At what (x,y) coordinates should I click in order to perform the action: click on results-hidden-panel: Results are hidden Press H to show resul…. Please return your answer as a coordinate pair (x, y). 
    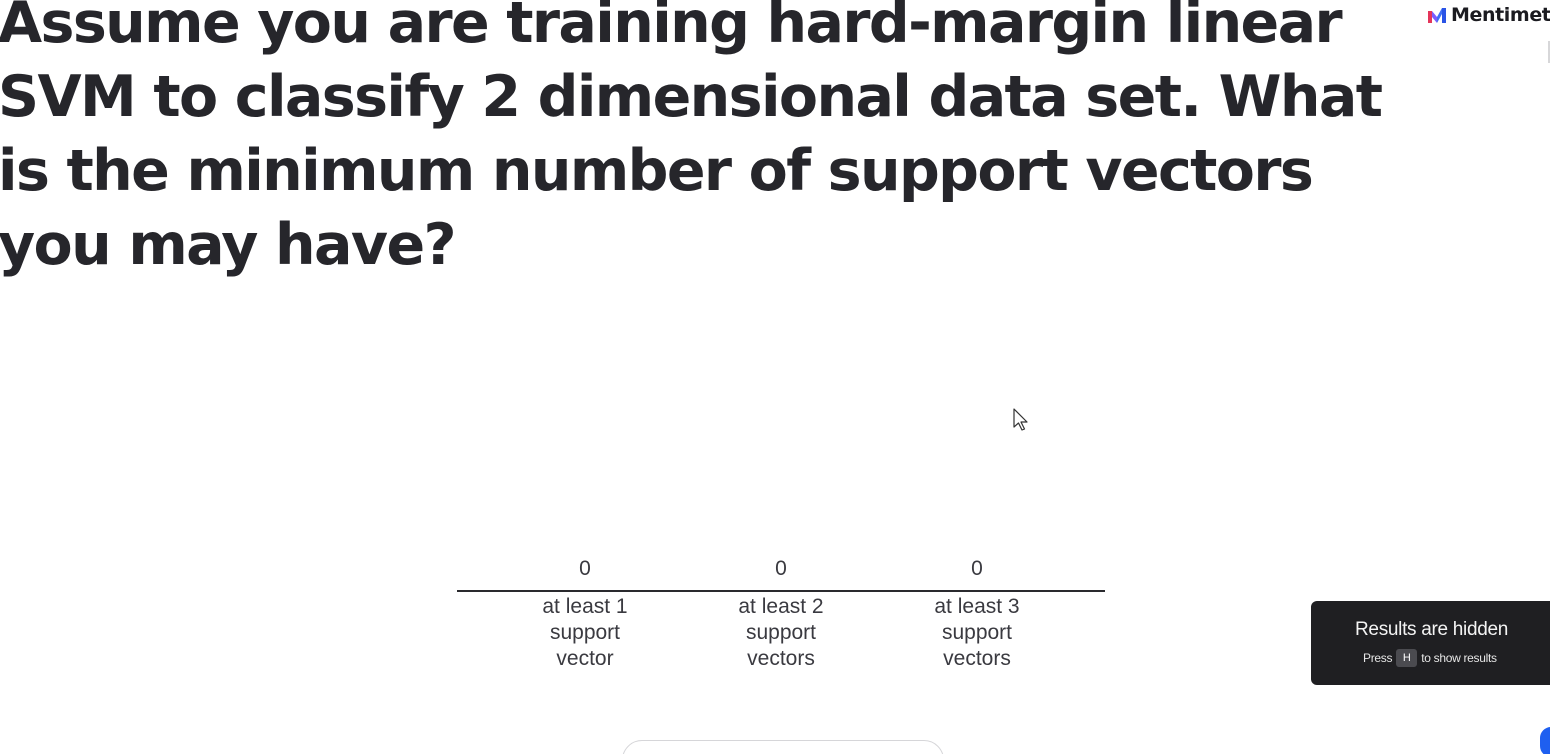
    Looking at the image, I should click on (1430, 643).